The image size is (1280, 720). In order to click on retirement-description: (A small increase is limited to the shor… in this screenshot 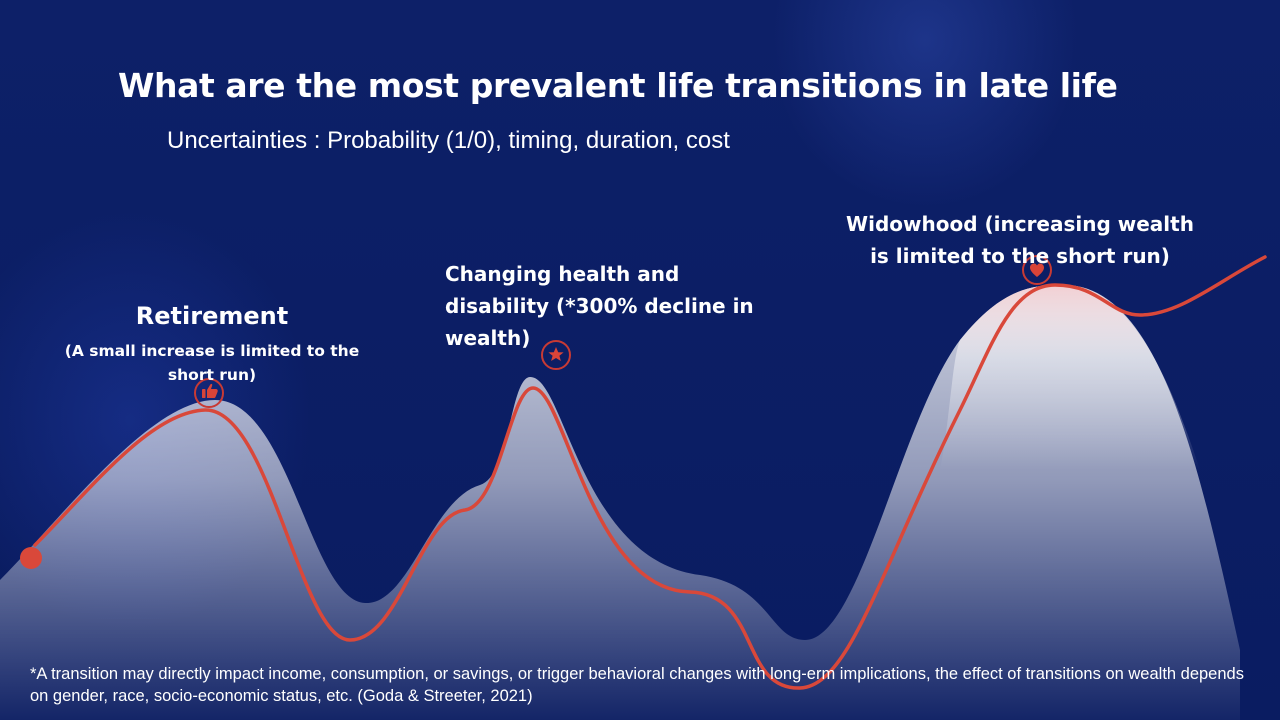, I will do `click(212, 363)`.